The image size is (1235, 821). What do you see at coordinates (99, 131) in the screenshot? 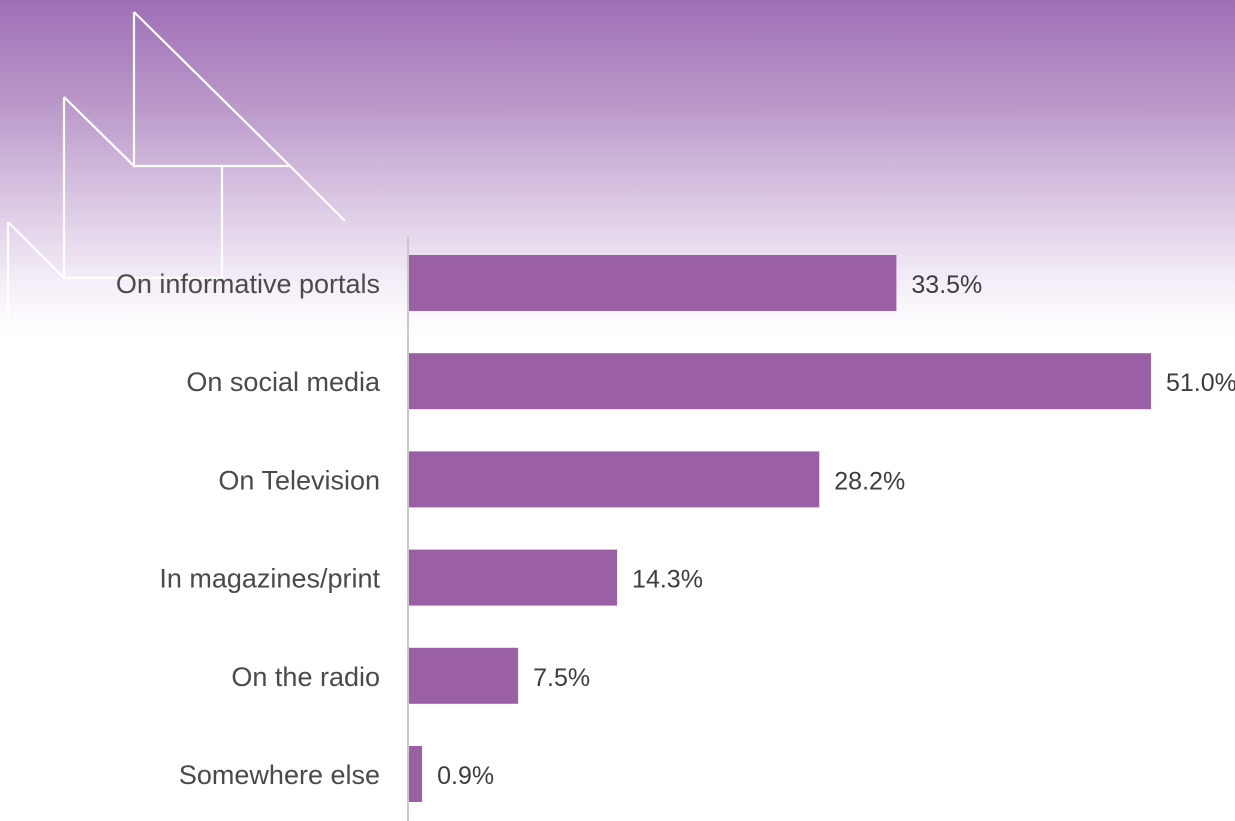
I see `triangle-diagonal-medium` at bounding box center [99, 131].